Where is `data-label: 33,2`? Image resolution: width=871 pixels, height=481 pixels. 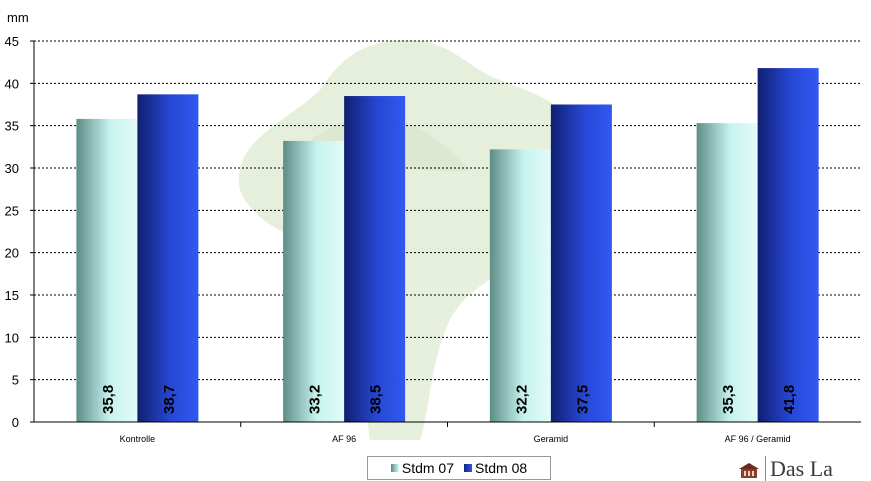 data-label: 33,2 is located at coordinates (315, 399).